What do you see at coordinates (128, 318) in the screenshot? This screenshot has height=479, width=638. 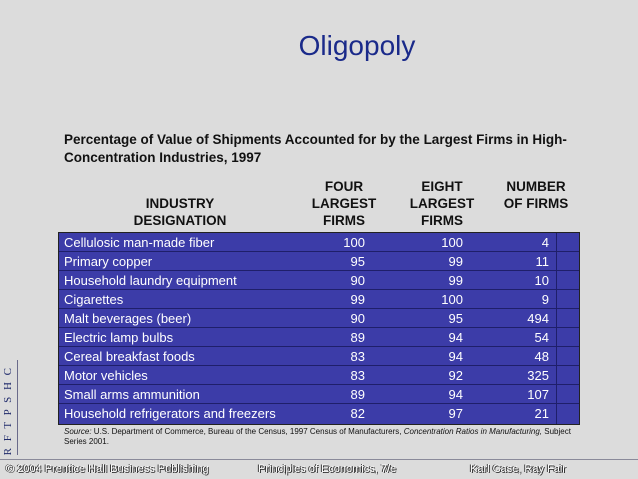 I see `industry-cell: Malt beverages (beer)` at bounding box center [128, 318].